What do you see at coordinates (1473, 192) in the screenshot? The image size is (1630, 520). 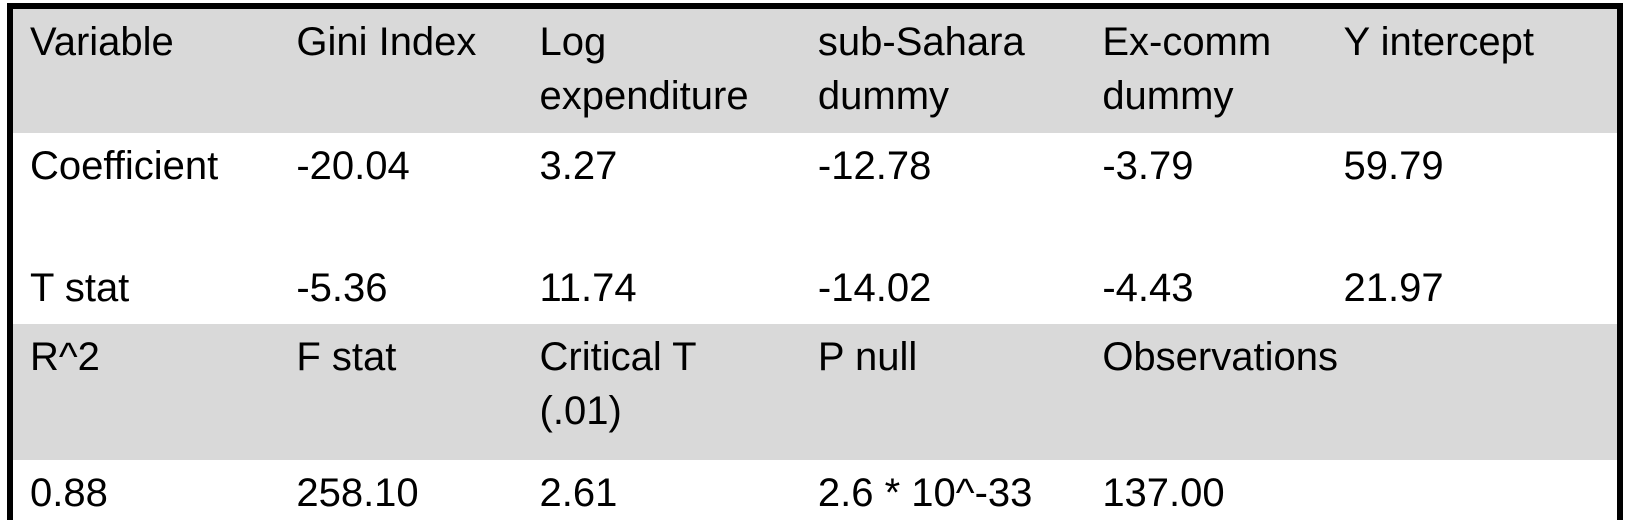 I see `coefficient-y-intercept: 59.79` at bounding box center [1473, 192].